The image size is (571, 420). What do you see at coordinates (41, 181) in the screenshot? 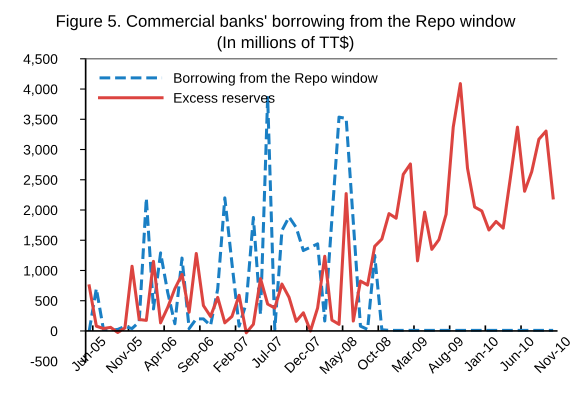
I see `y-tick-label: 2,500` at bounding box center [41, 181].